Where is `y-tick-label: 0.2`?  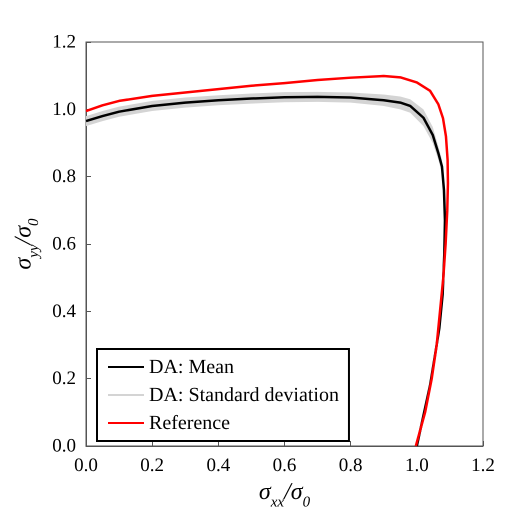 y-tick-label: 0.2 is located at coordinates (64, 379).